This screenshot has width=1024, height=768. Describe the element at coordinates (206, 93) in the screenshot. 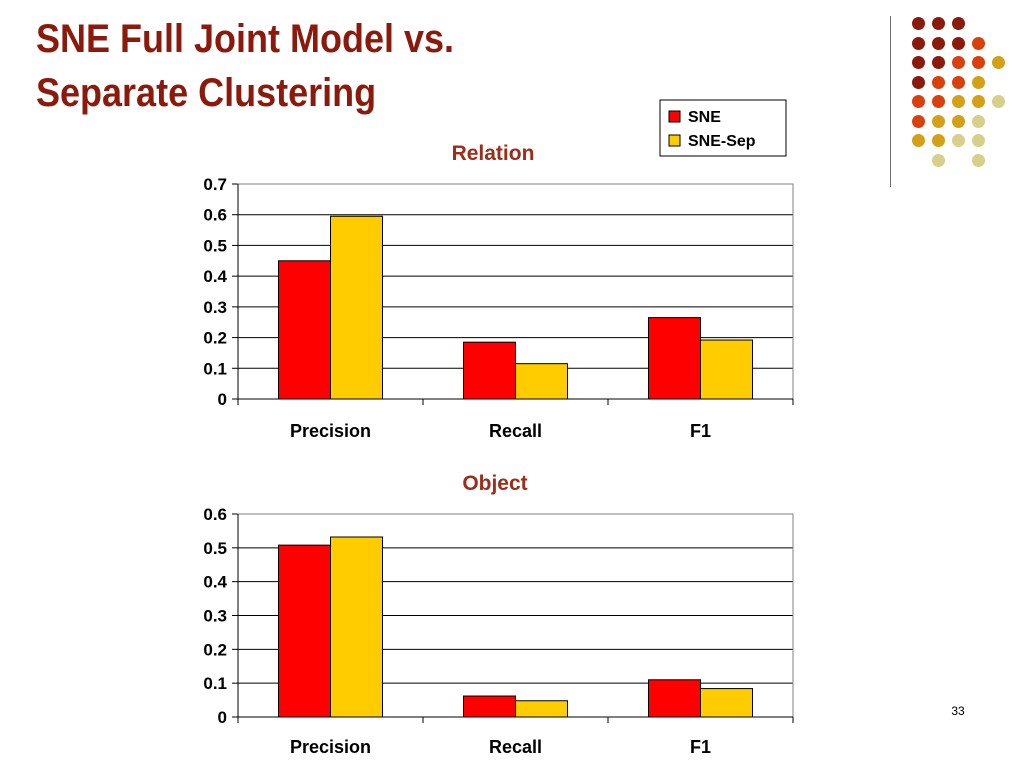

I see `slide-title-line-2: Separate Clustering` at that location.